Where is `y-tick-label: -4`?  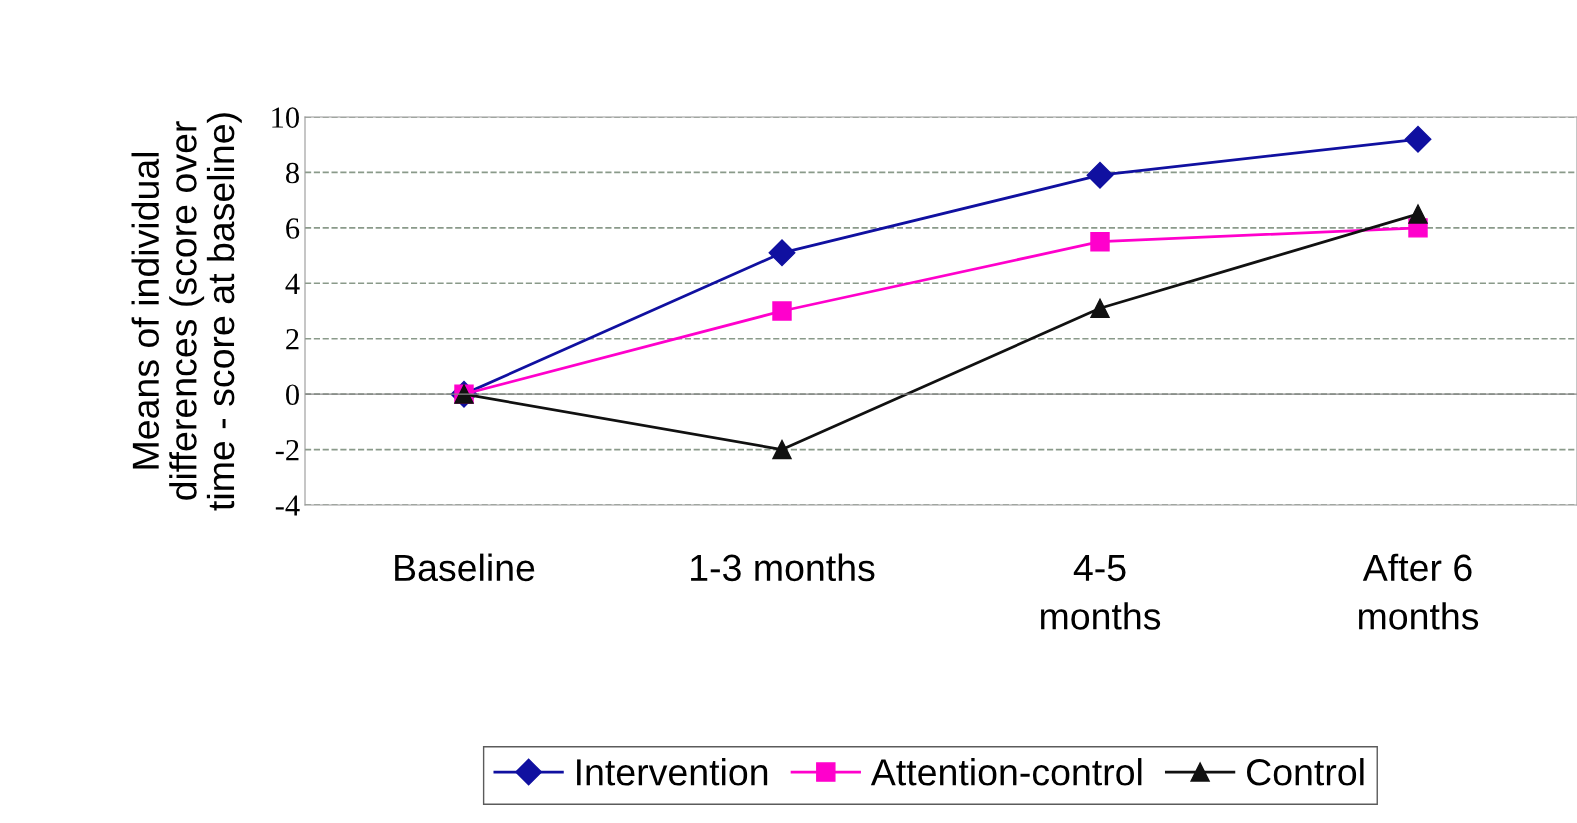 y-tick-label: -4 is located at coordinates (287, 505).